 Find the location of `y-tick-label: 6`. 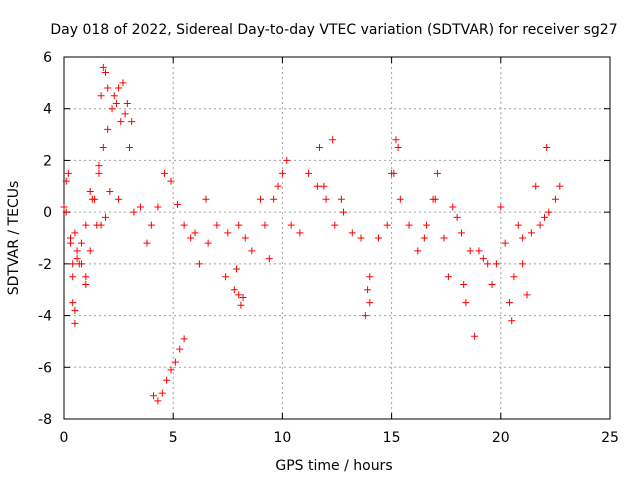

y-tick-label: 6 is located at coordinates (47, 58).